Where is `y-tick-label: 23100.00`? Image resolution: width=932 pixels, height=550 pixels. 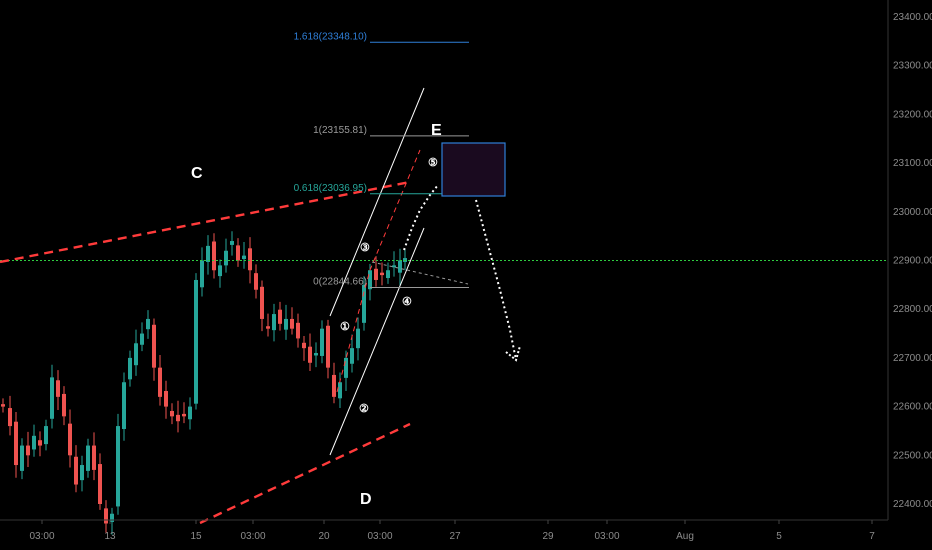
y-tick-label: 23100.00 is located at coordinates (912, 163).